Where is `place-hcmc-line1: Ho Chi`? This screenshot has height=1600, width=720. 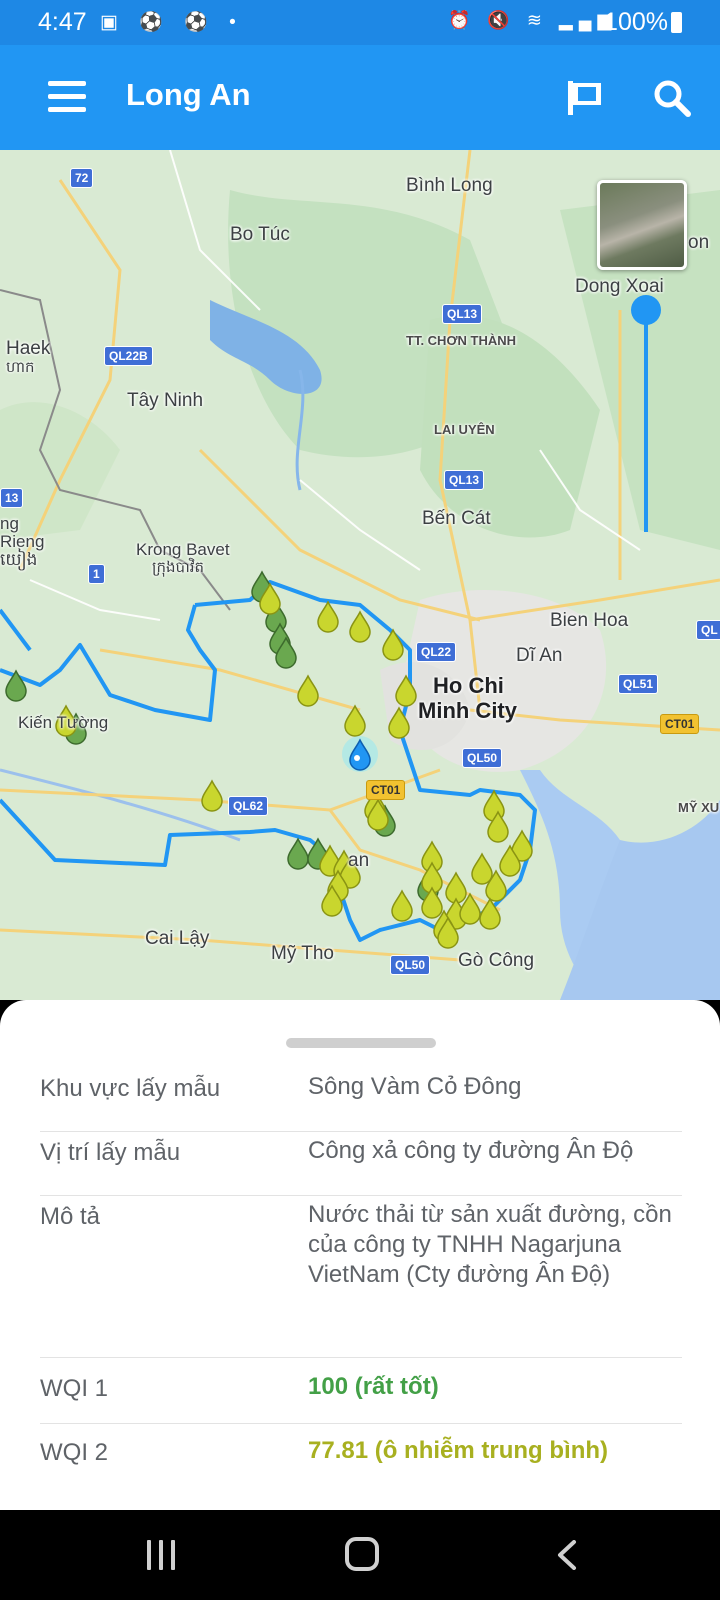
place-hcmc-line1: Ho Chi is located at coordinates (468, 685).